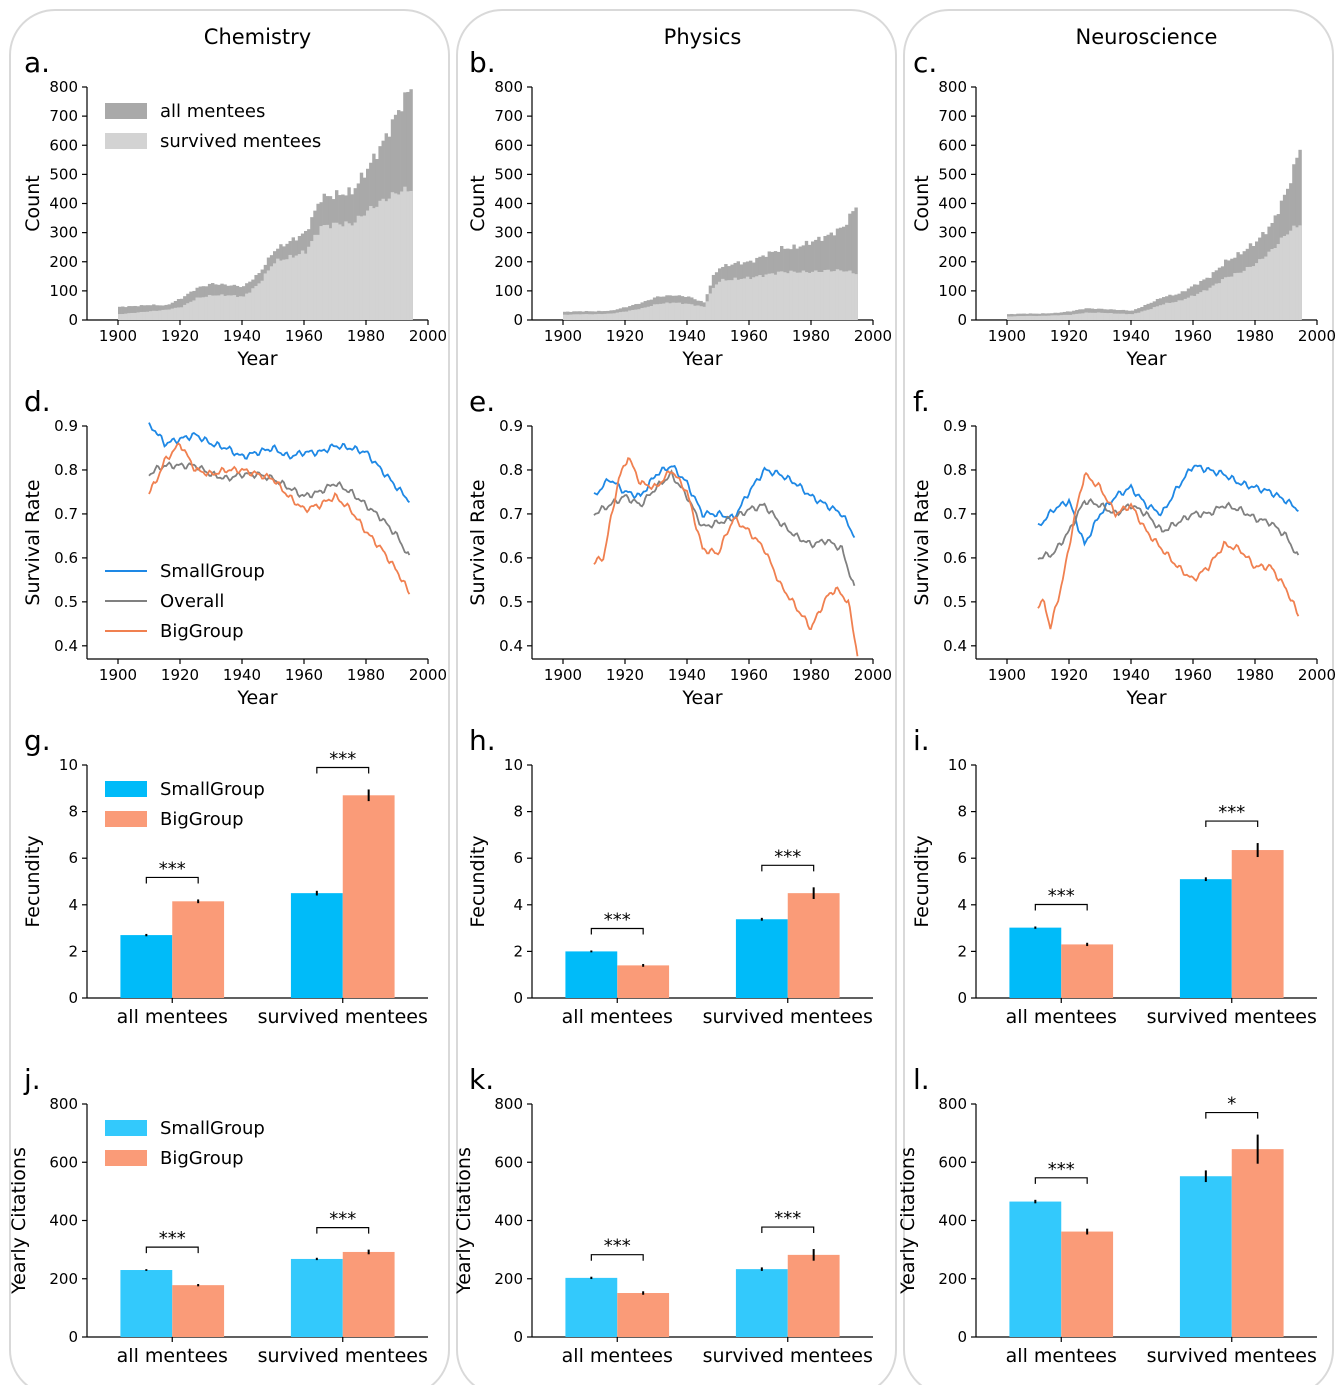  Describe the element at coordinates (428, 675) in the screenshot. I see `x-tick-label: 2000` at that location.